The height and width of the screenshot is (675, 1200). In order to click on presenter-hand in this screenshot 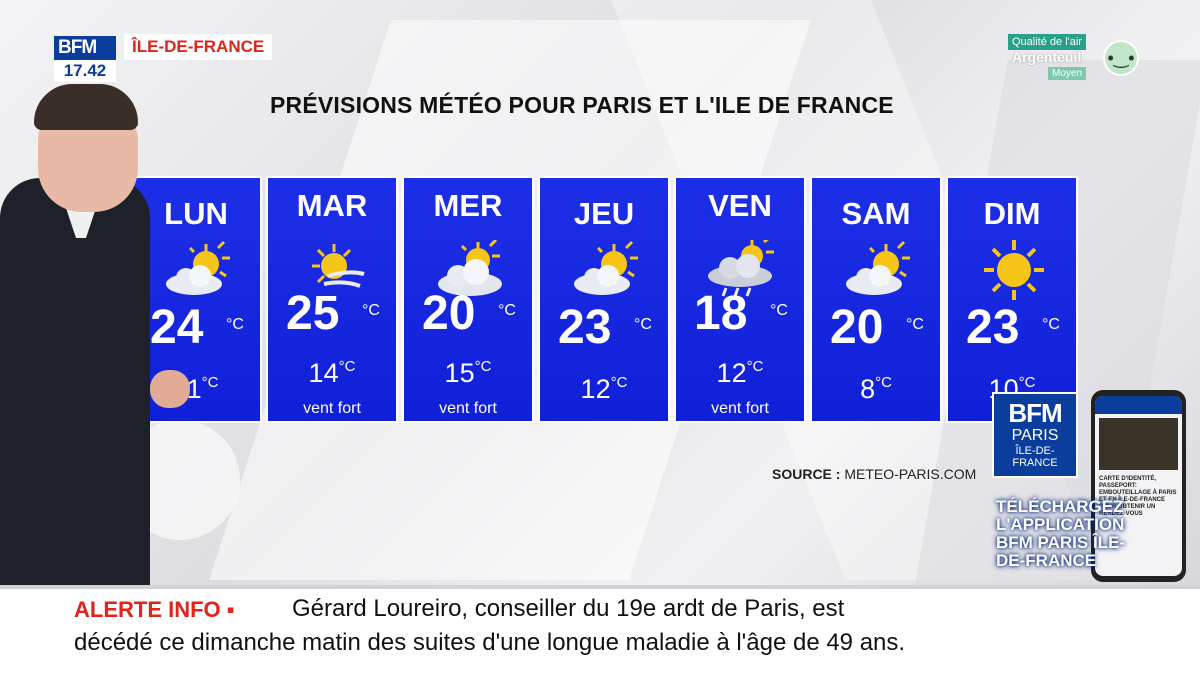, I will do `click(170, 389)`.